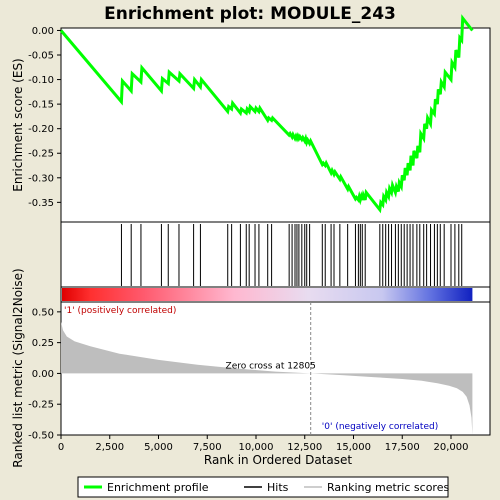 The width and height of the screenshot is (500, 500). I want to click on chart-title: Enrichment plot: MODULE_243, so click(250, 14).